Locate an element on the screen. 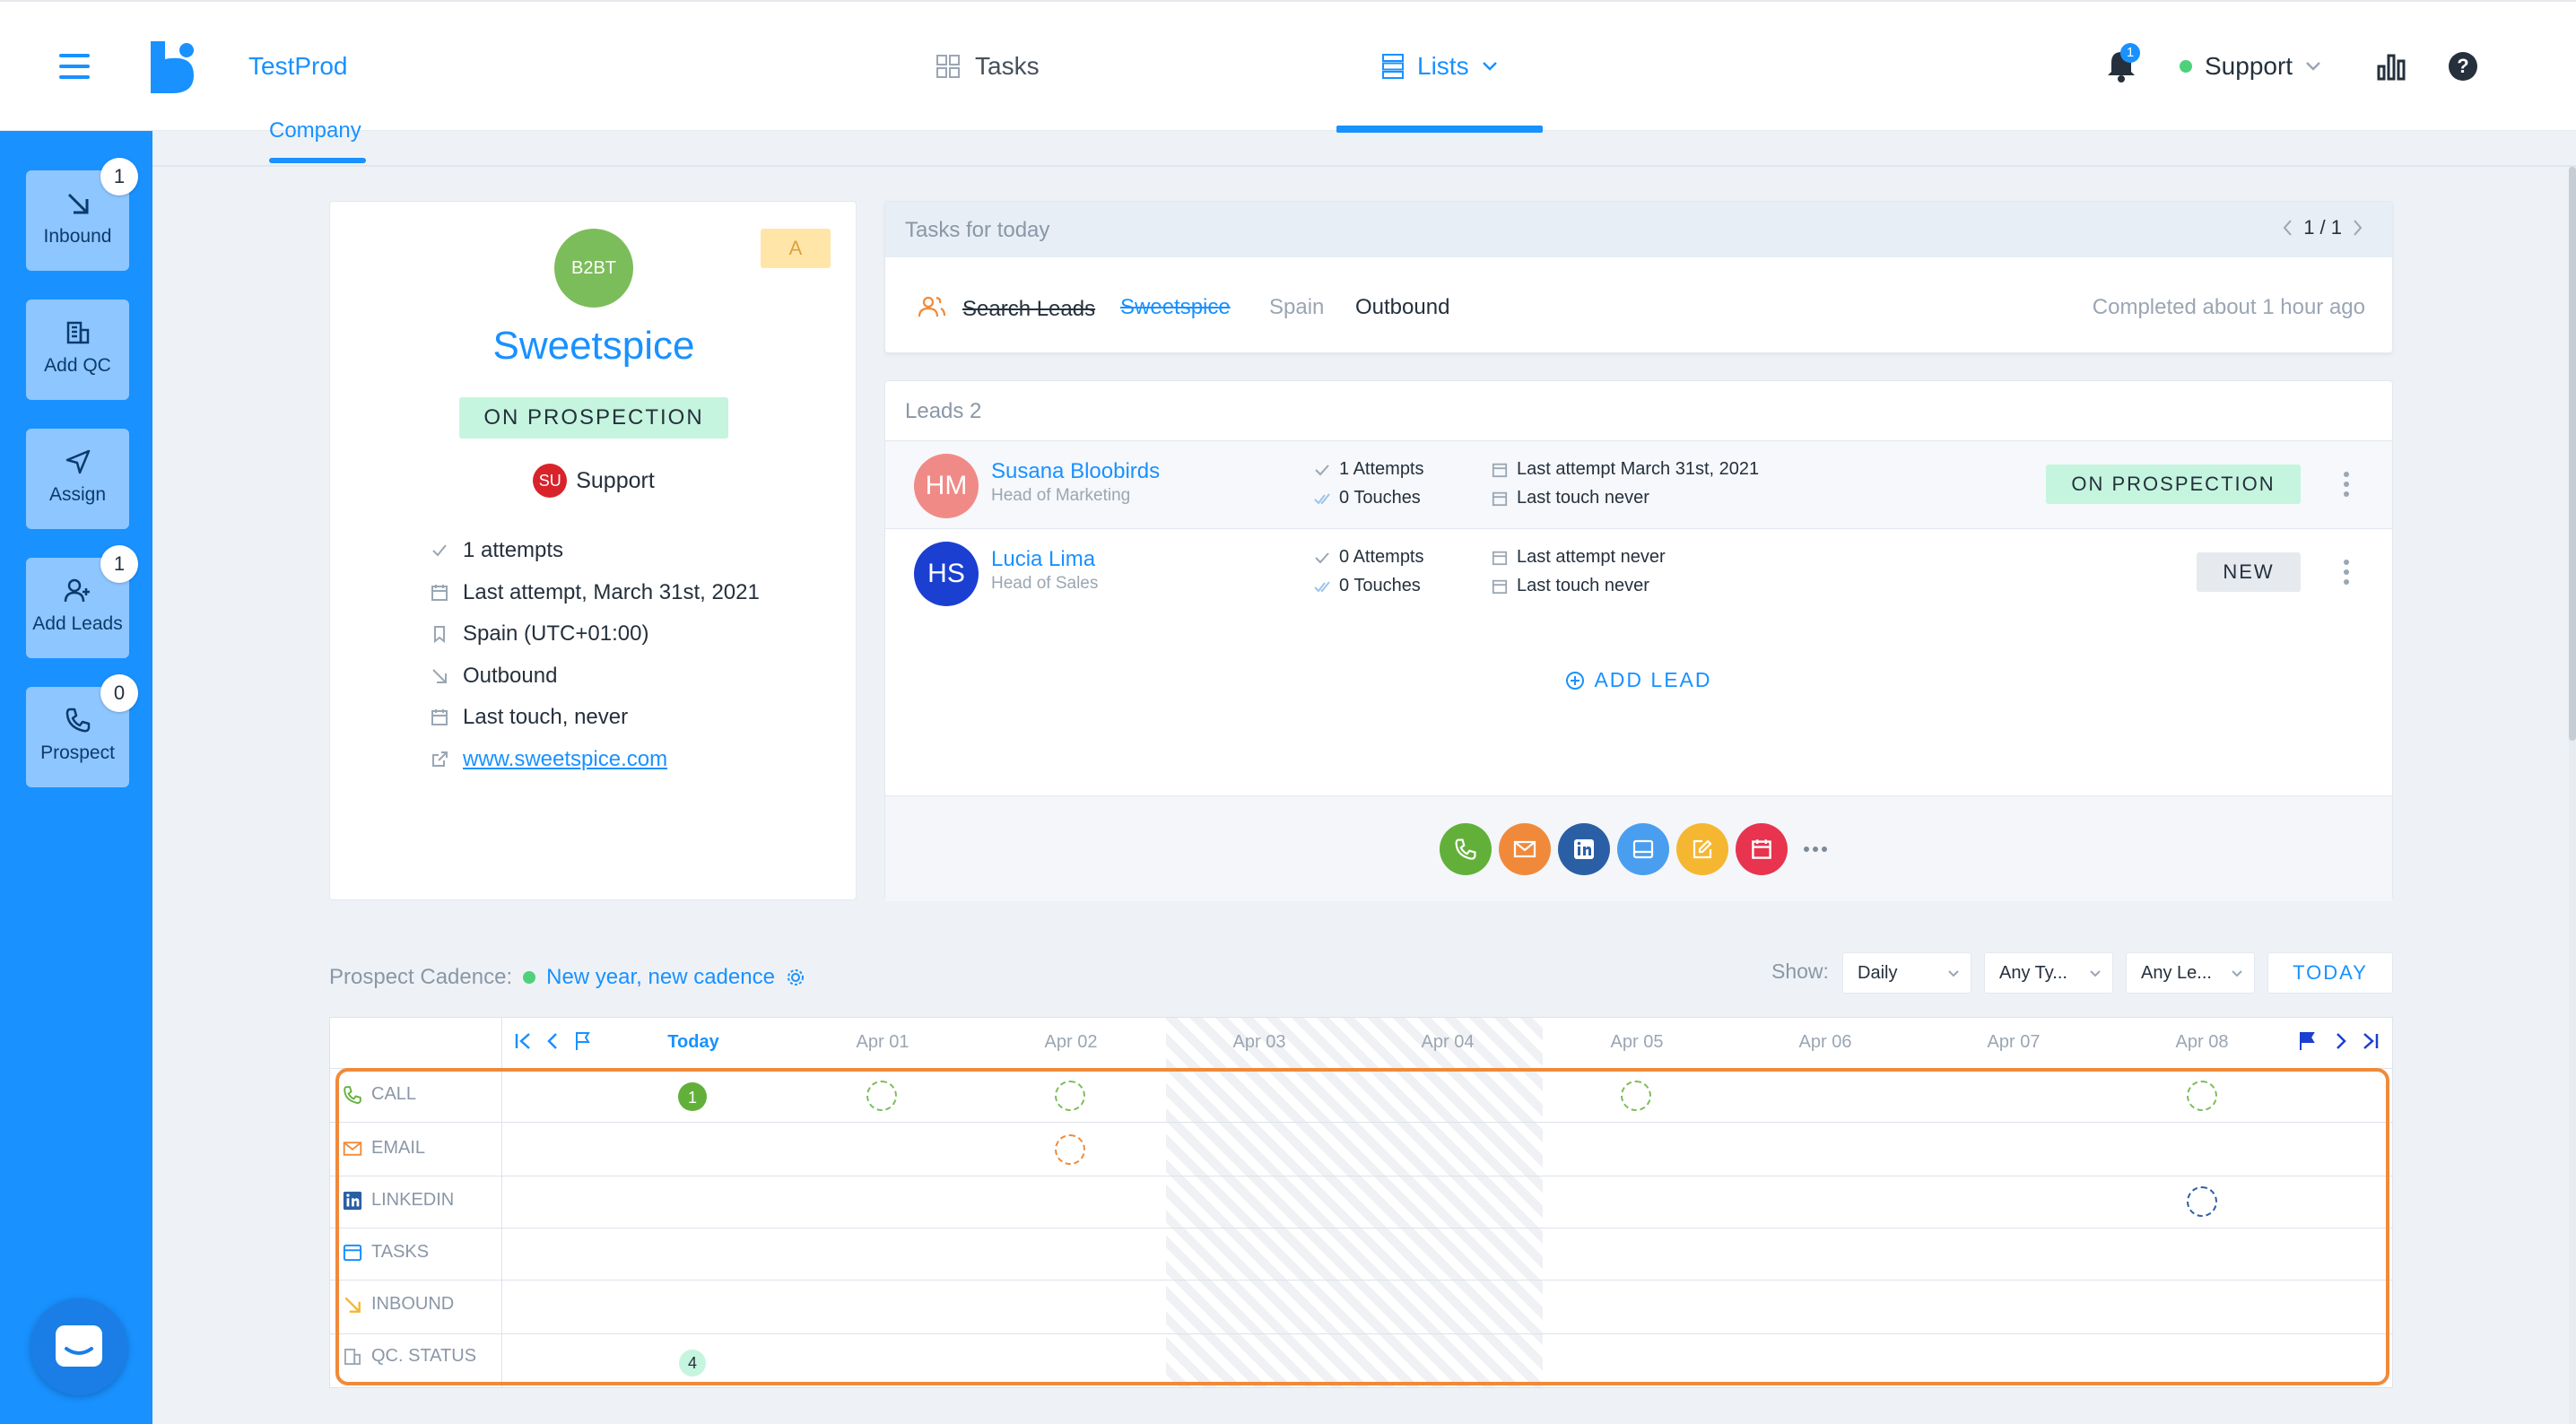 This screenshot has height=1424, width=2576. last-page-icon is located at coordinates (2370, 1041).